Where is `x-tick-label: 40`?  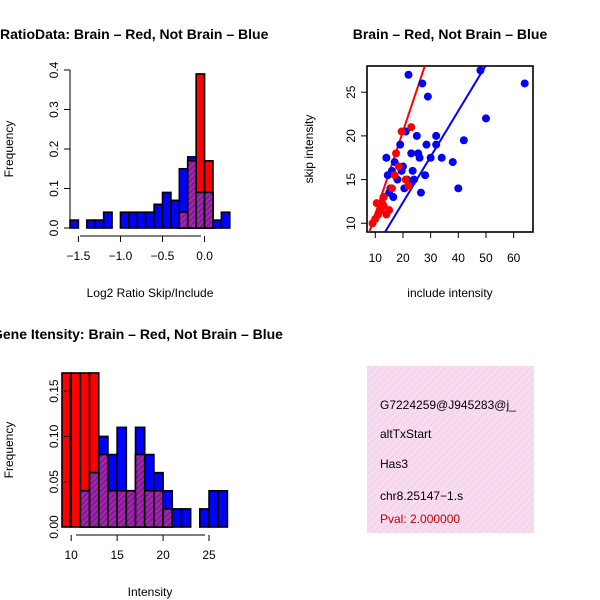
x-tick-label: 40 is located at coordinates (459, 258).